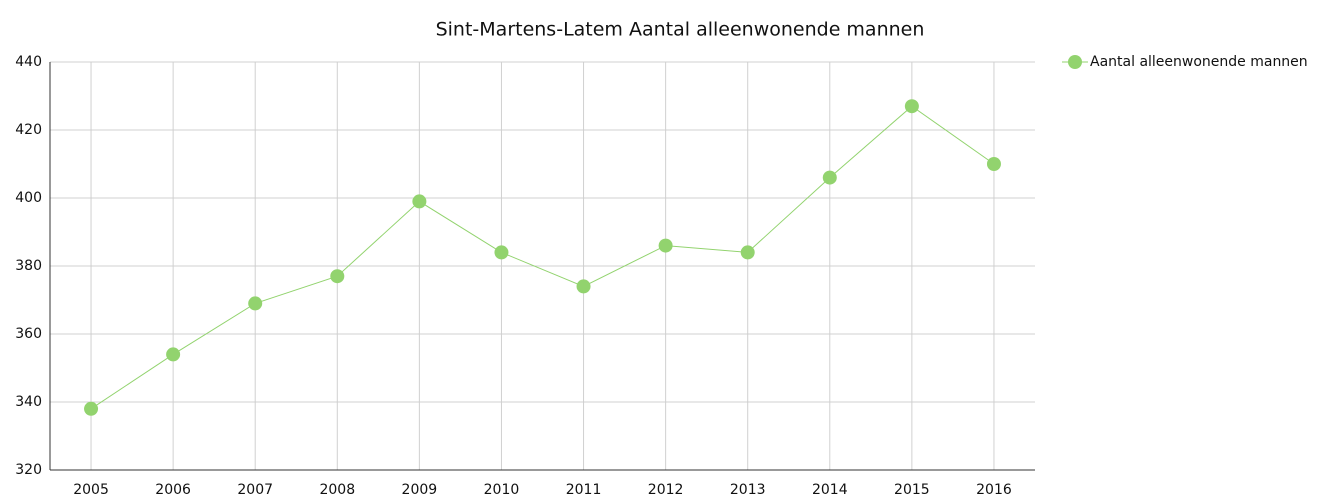 This screenshot has width=1330, height=499. What do you see at coordinates (502, 490) in the screenshot?
I see `x-tick-label: 2010` at bounding box center [502, 490].